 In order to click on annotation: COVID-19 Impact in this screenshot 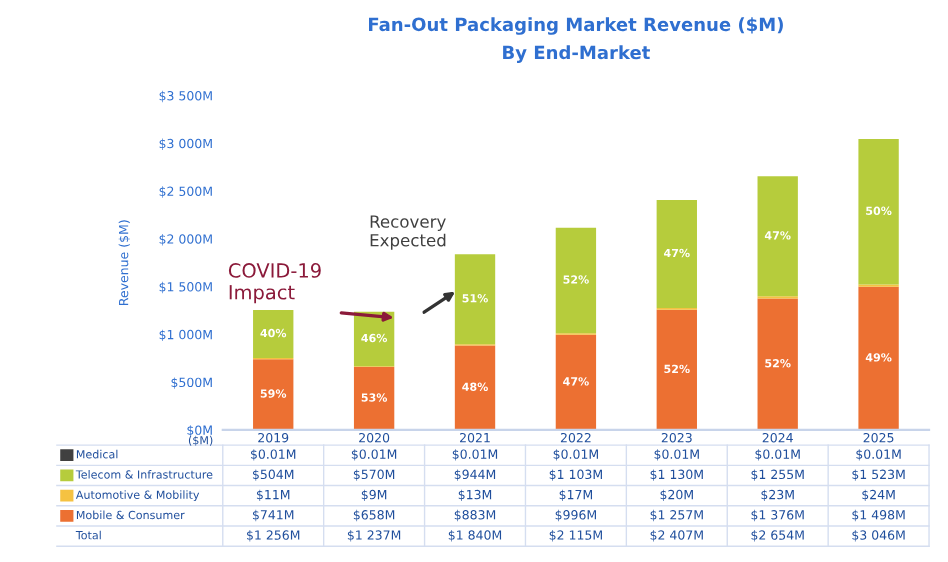, I will do `click(274, 283)`.